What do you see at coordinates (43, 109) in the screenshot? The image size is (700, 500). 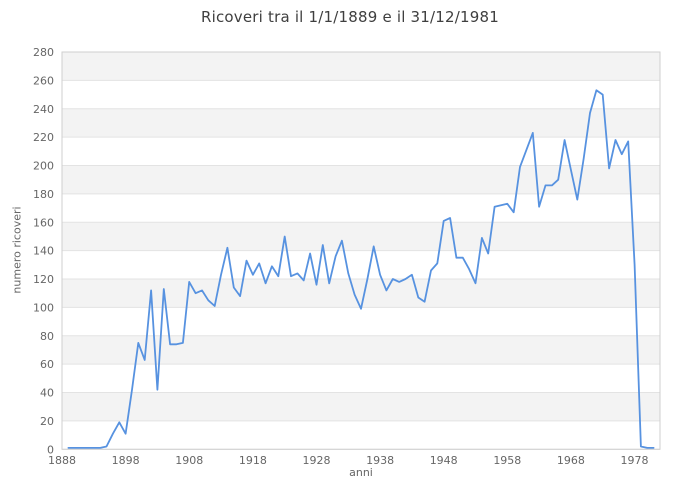 I see `y-tick-label: 240` at bounding box center [43, 109].